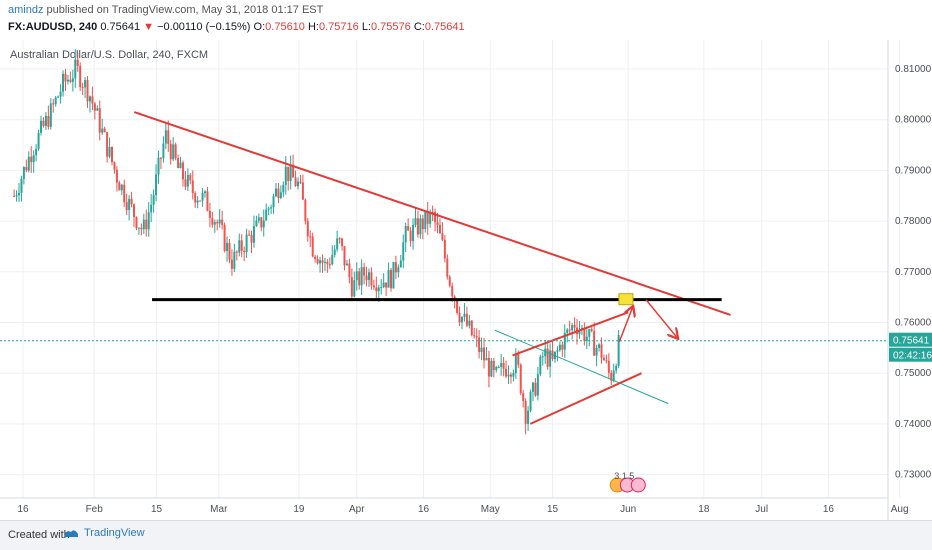  What do you see at coordinates (626, 299) in the screenshot?
I see `target-box` at bounding box center [626, 299].